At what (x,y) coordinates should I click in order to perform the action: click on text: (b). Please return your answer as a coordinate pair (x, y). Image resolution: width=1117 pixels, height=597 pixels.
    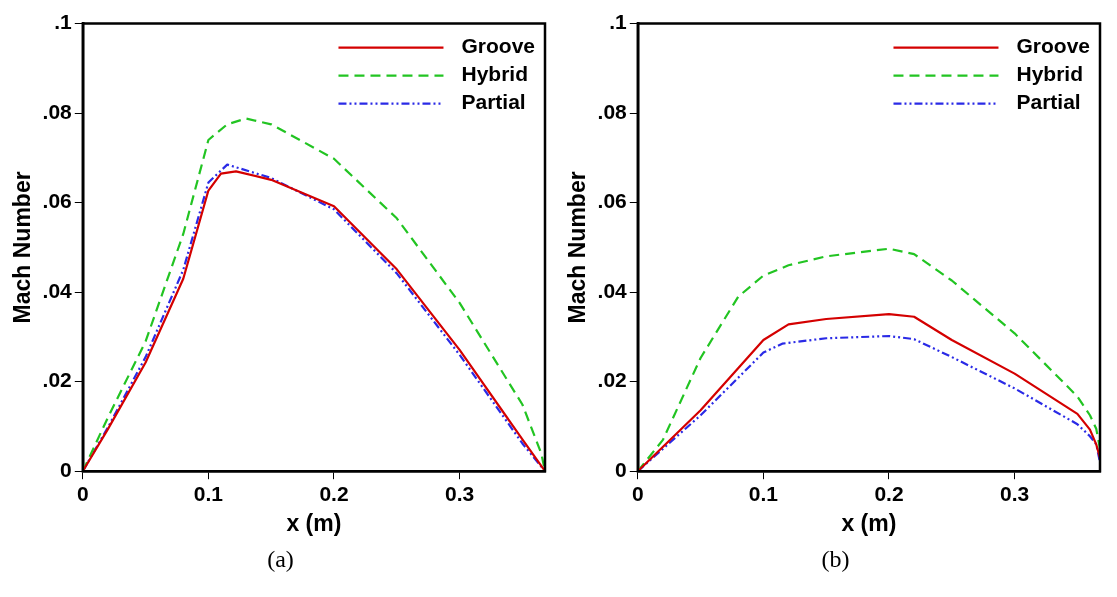
    Looking at the image, I should click on (835, 559).